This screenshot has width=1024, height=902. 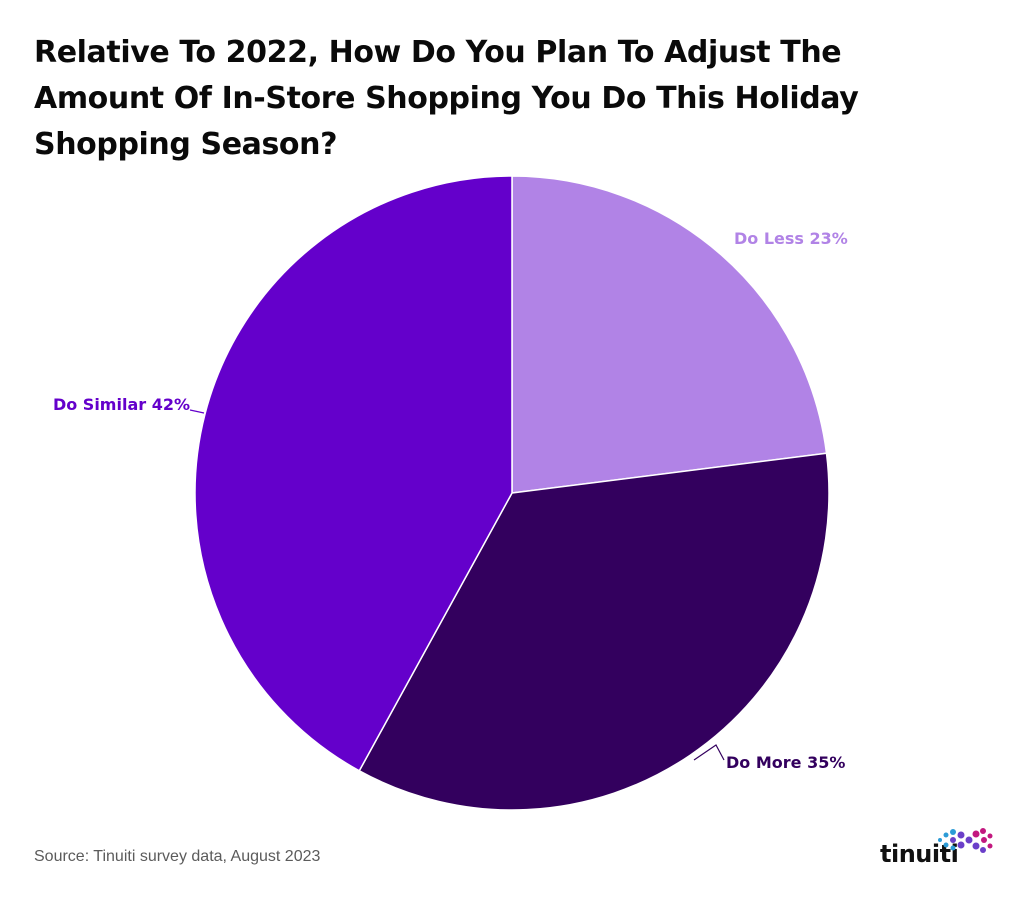 I want to click on tinuiti-logo: tinuiti, so click(x=940, y=851).